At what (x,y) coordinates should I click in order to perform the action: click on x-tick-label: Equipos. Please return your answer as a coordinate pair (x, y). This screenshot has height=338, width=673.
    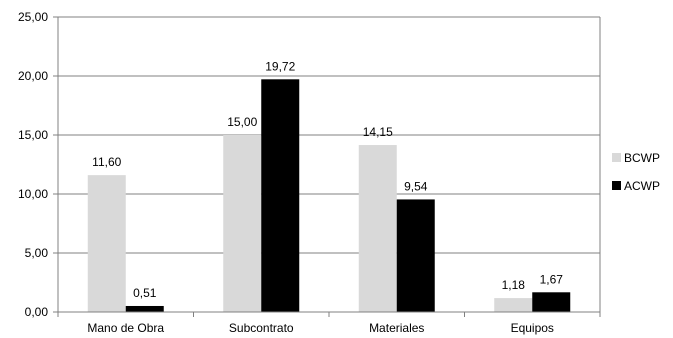
    Looking at the image, I should click on (532, 328).